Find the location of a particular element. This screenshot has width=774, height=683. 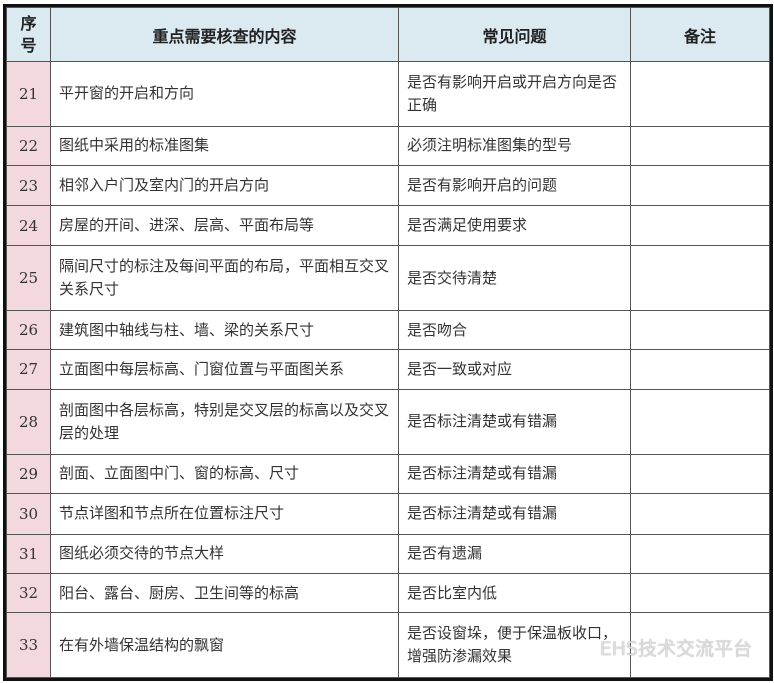

table-row: 28 剖面图中各层标高，特别是交叉层的标高以及交叉层的处理 是否标注清楚或有错漏 is located at coordinates (388, 422).